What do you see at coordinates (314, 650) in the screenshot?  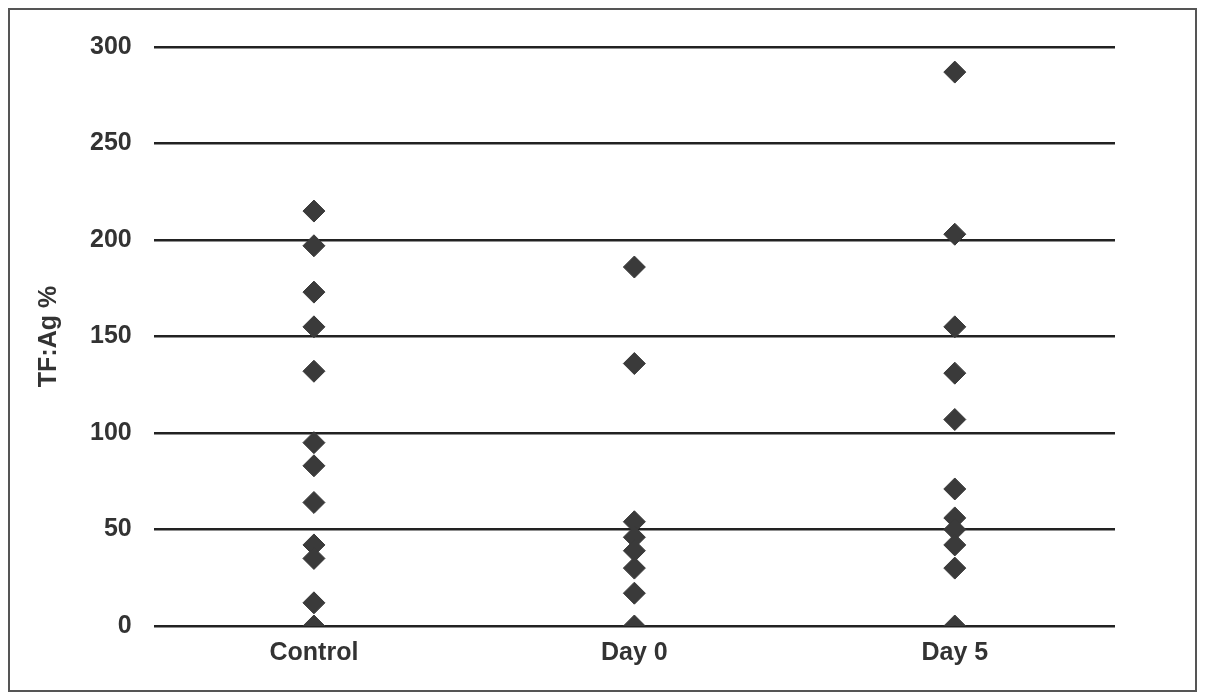 I see `x-tick-label: Control` at bounding box center [314, 650].